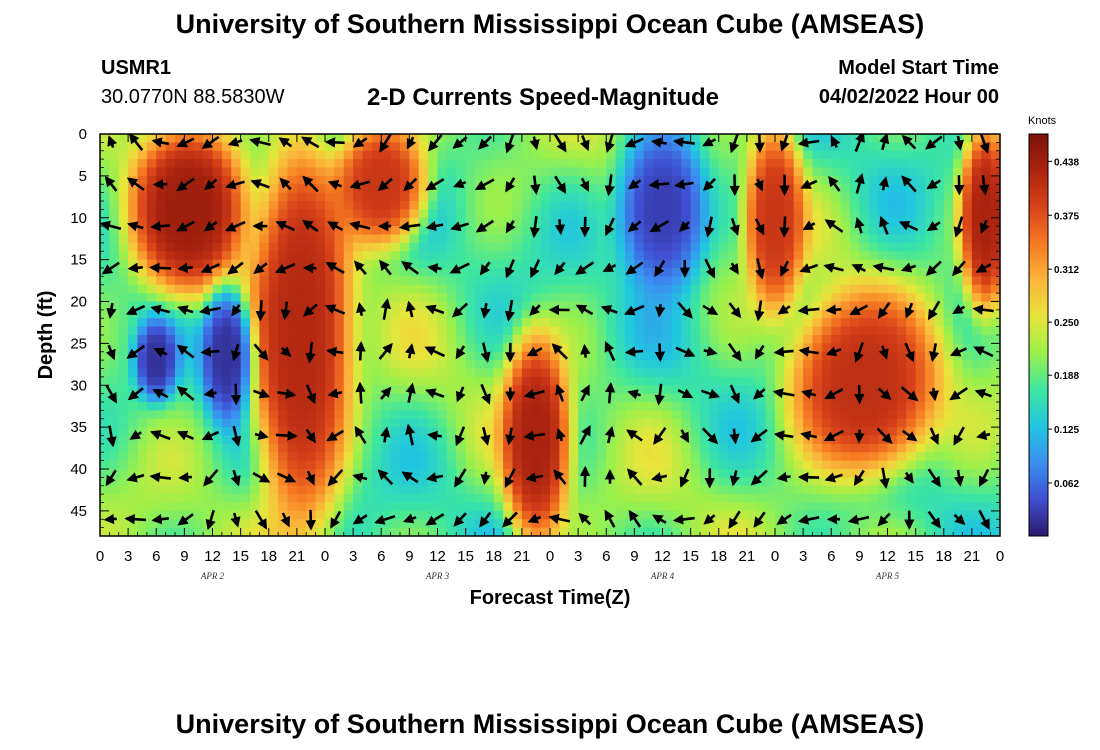 This screenshot has width=1100, height=750. What do you see at coordinates (100, 556) in the screenshot?
I see `x-tick-label: 0` at bounding box center [100, 556].